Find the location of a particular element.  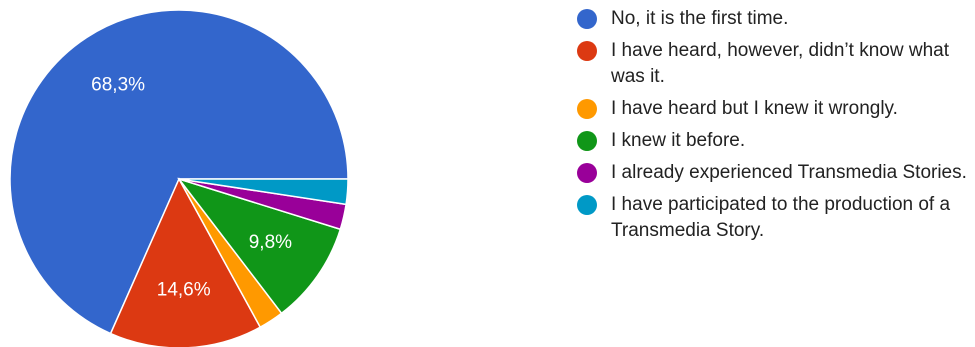

slice-label-1: 14,6% is located at coordinates (184, 289).